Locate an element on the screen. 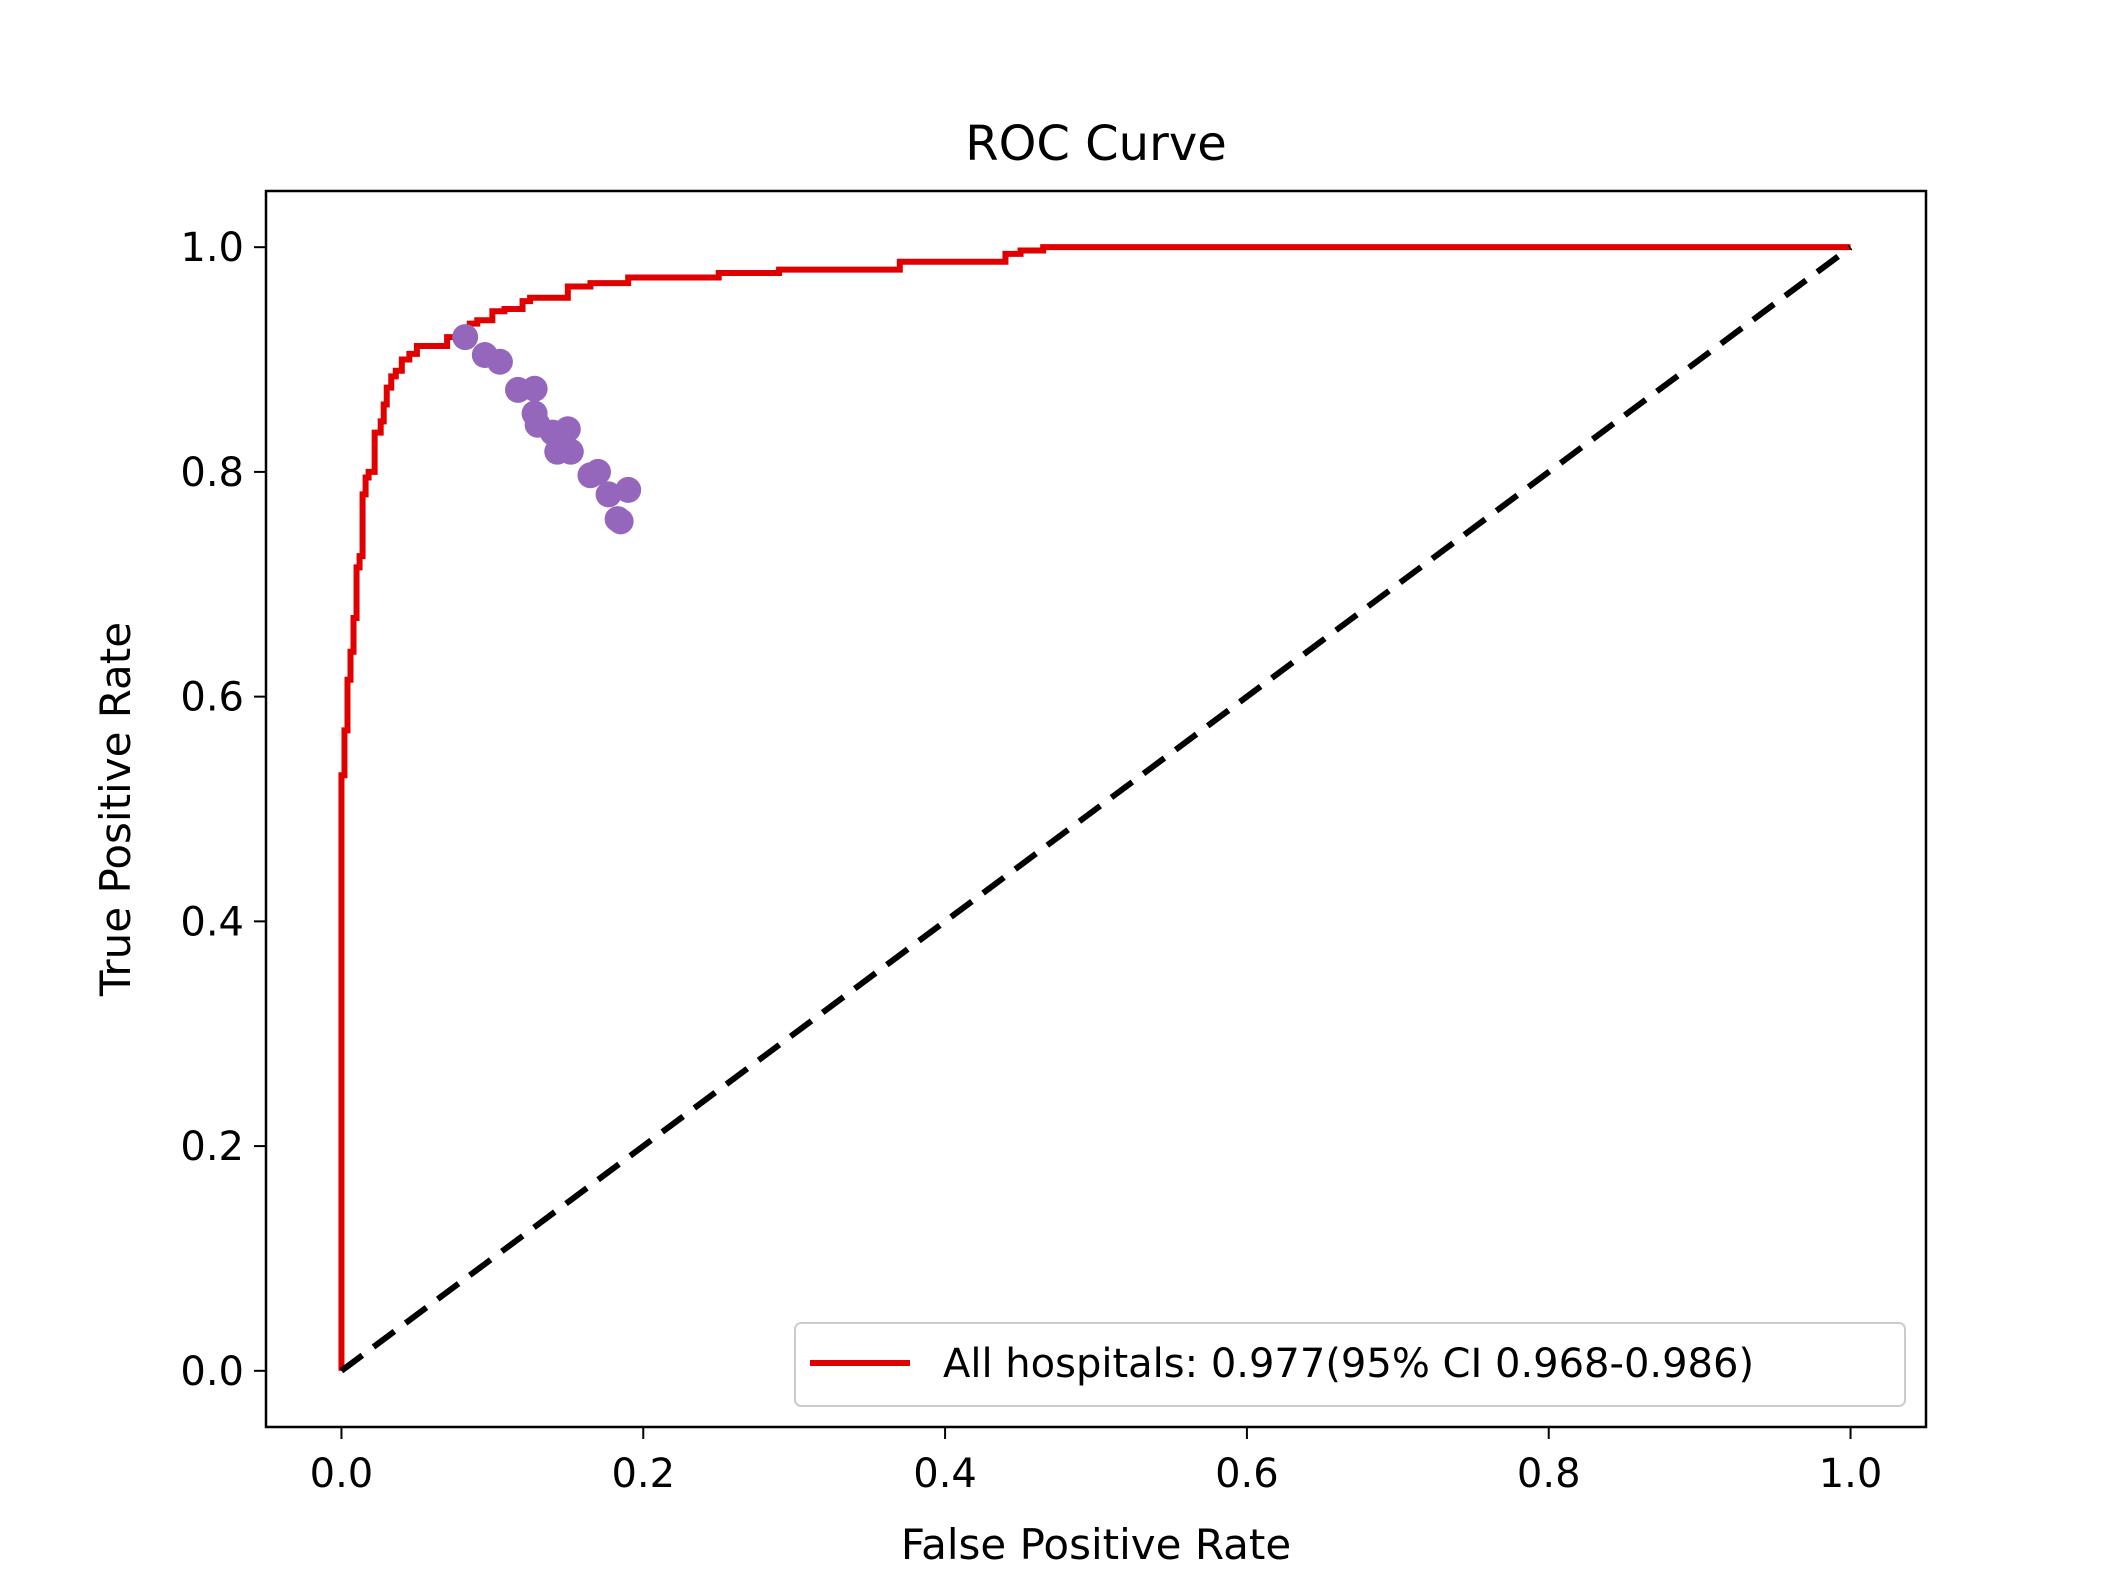  x-tick-label: 0.6 is located at coordinates (1247, 1474).